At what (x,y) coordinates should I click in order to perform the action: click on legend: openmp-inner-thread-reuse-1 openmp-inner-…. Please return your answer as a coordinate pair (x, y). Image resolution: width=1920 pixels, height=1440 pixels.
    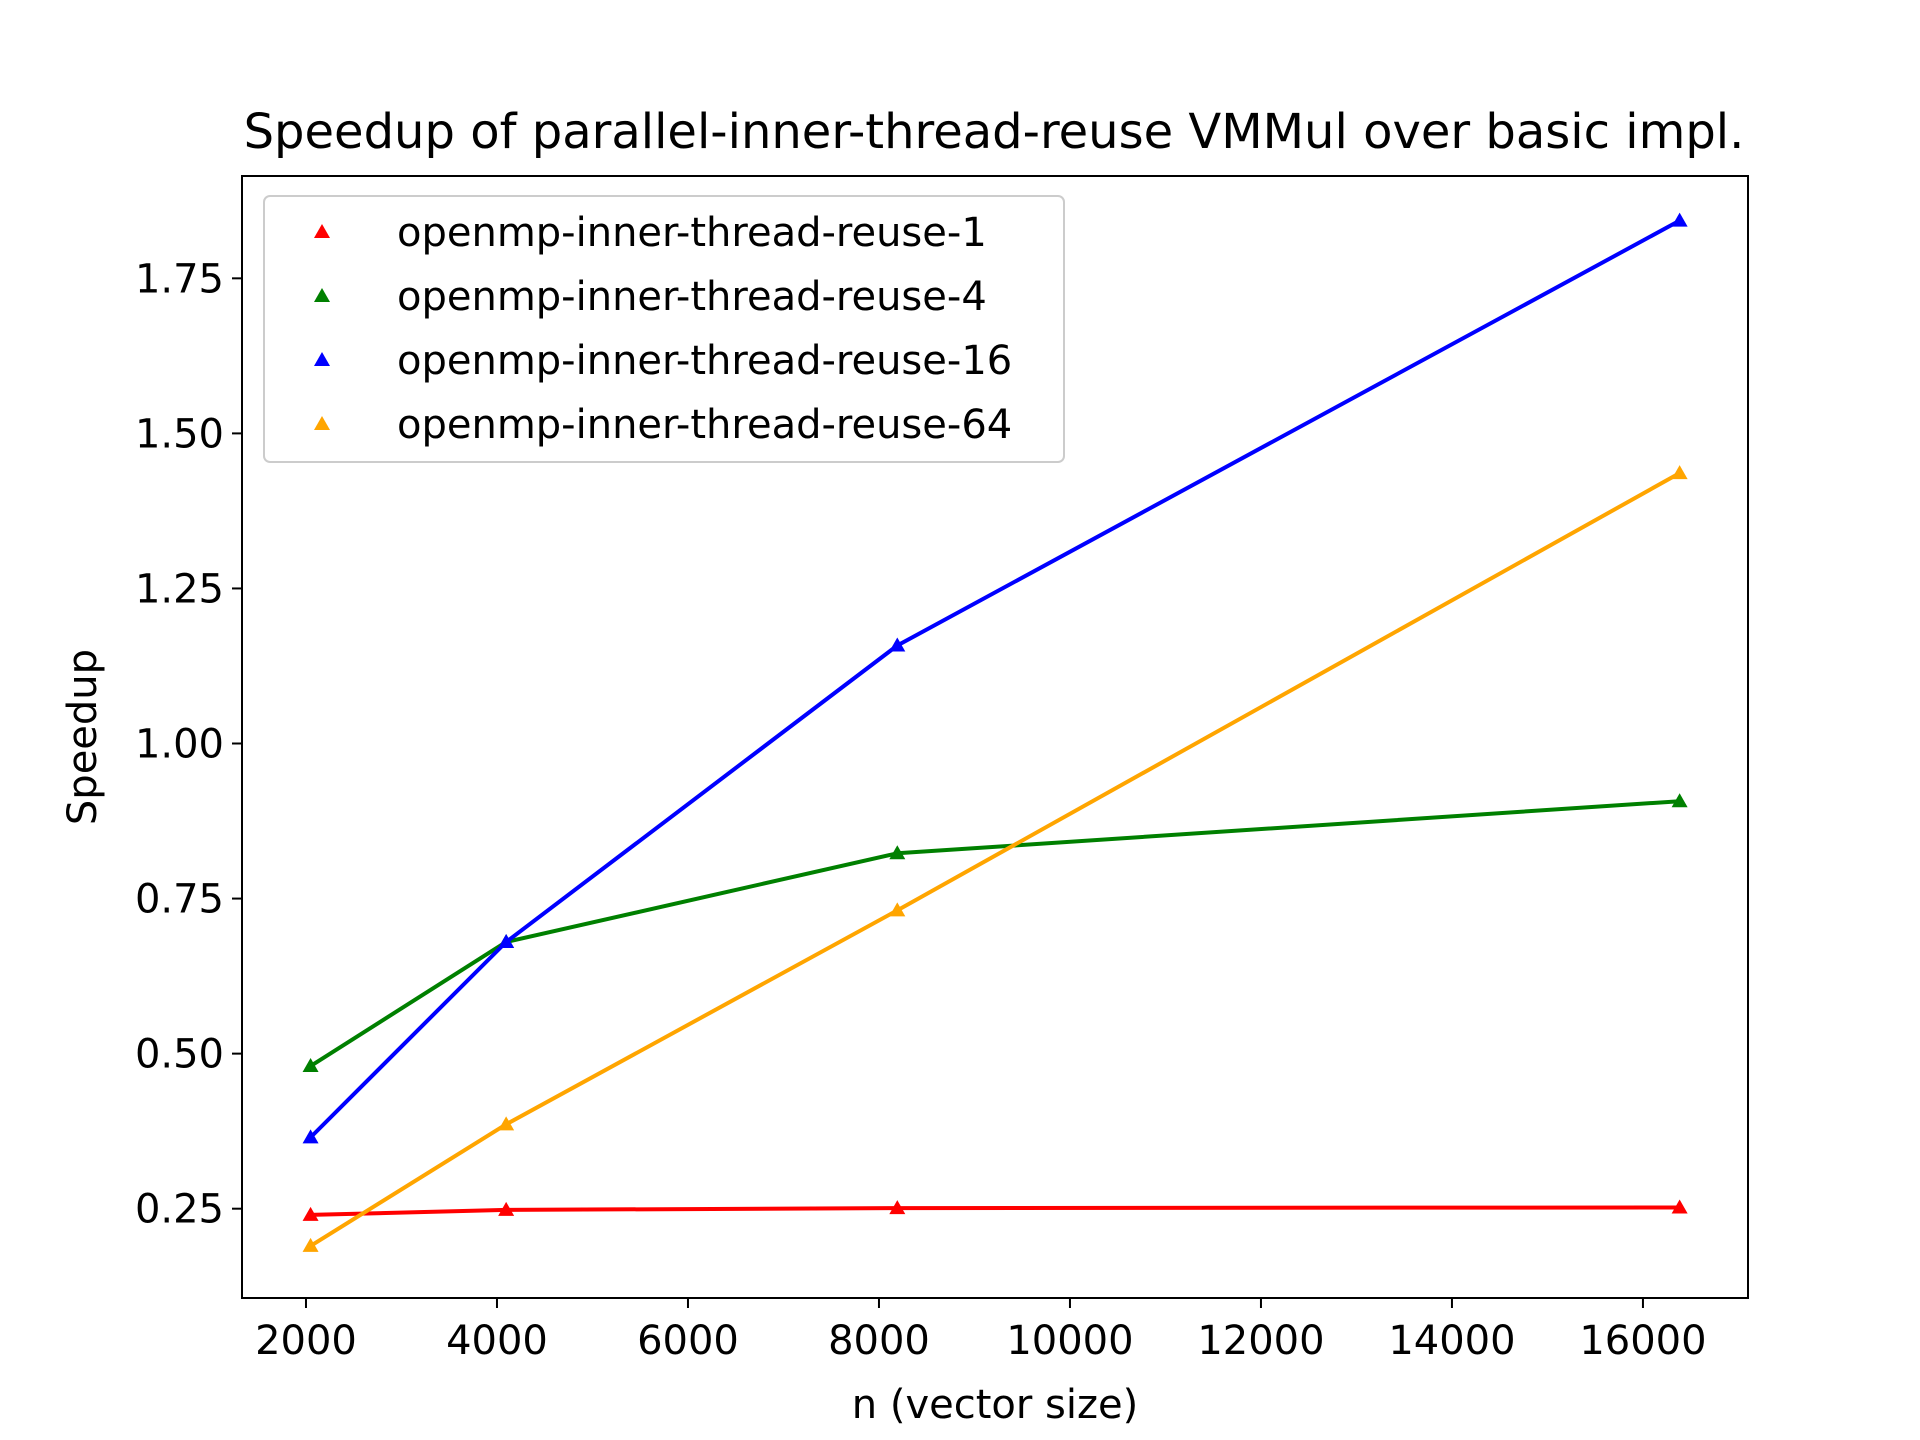
    Looking at the image, I should click on (664, 329).